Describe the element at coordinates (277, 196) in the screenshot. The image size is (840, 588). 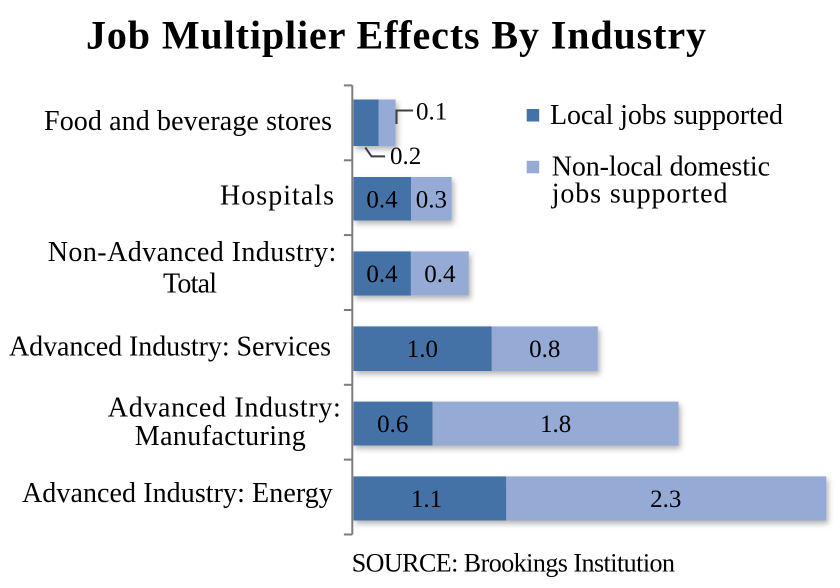
I see `svg-text: Hospitals` at that location.